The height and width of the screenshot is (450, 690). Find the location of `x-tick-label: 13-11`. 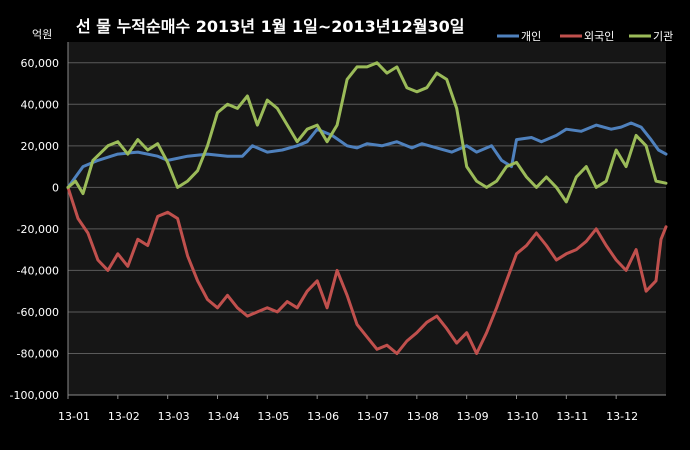

x-tick-label: 13-11 is located at coordinates (572, 416).